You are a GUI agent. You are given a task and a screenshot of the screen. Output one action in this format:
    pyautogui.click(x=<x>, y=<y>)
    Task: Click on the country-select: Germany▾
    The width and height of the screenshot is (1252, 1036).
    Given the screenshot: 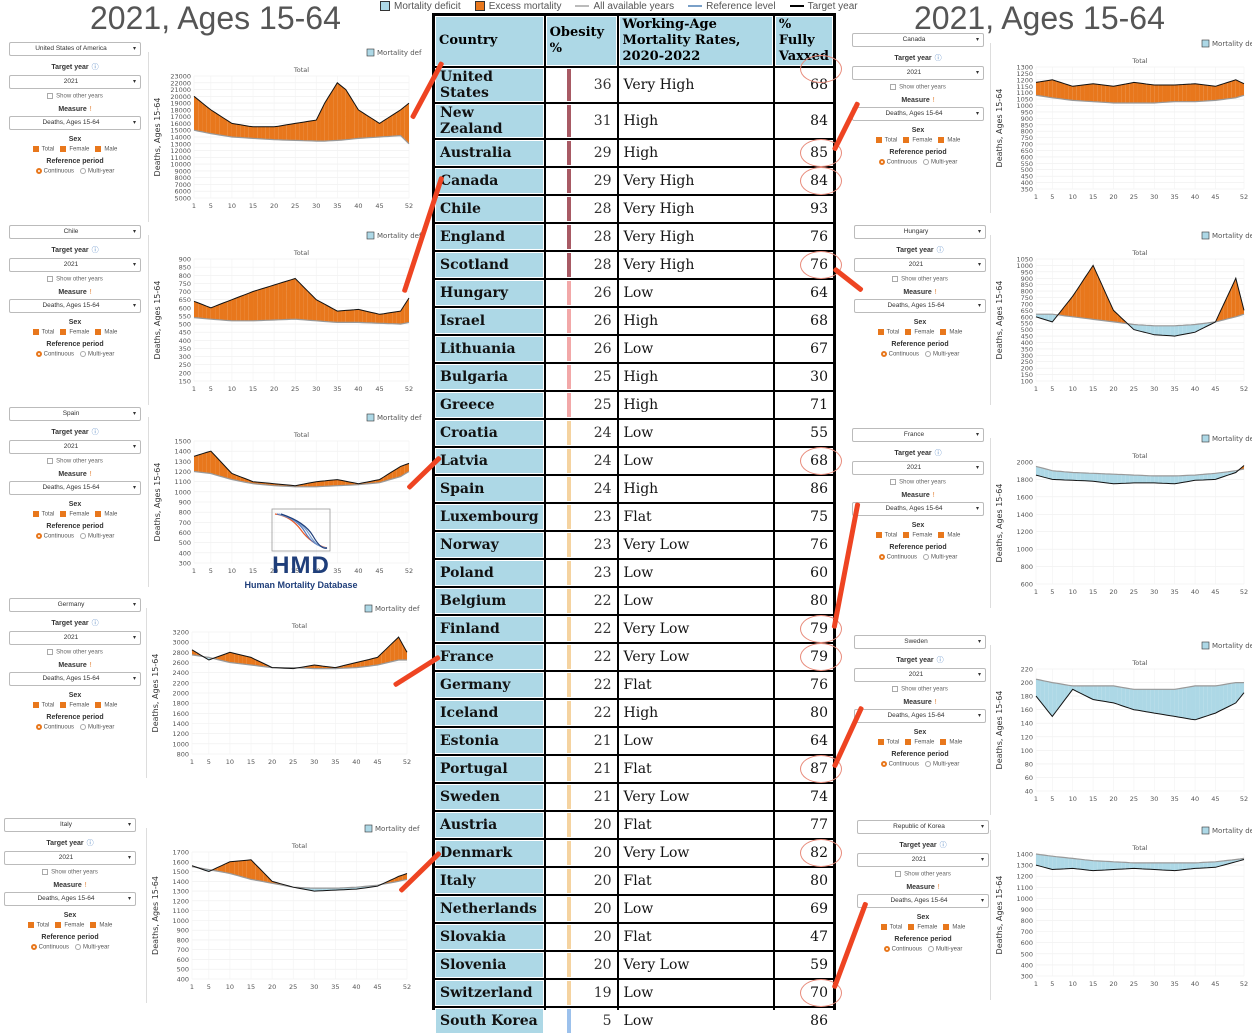 What is the action you would take?
    pyautogui.click(x=75, y=605)
    